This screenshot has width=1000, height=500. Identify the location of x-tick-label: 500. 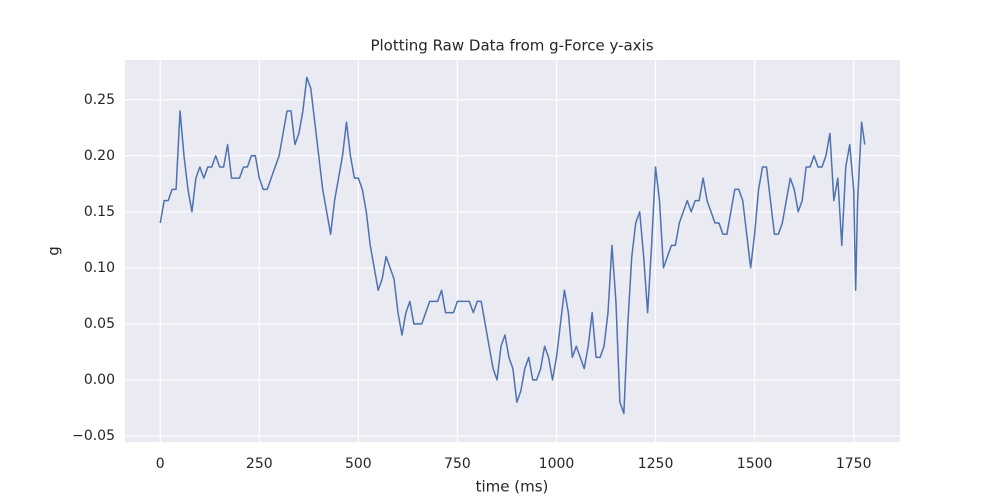
(358, 464).